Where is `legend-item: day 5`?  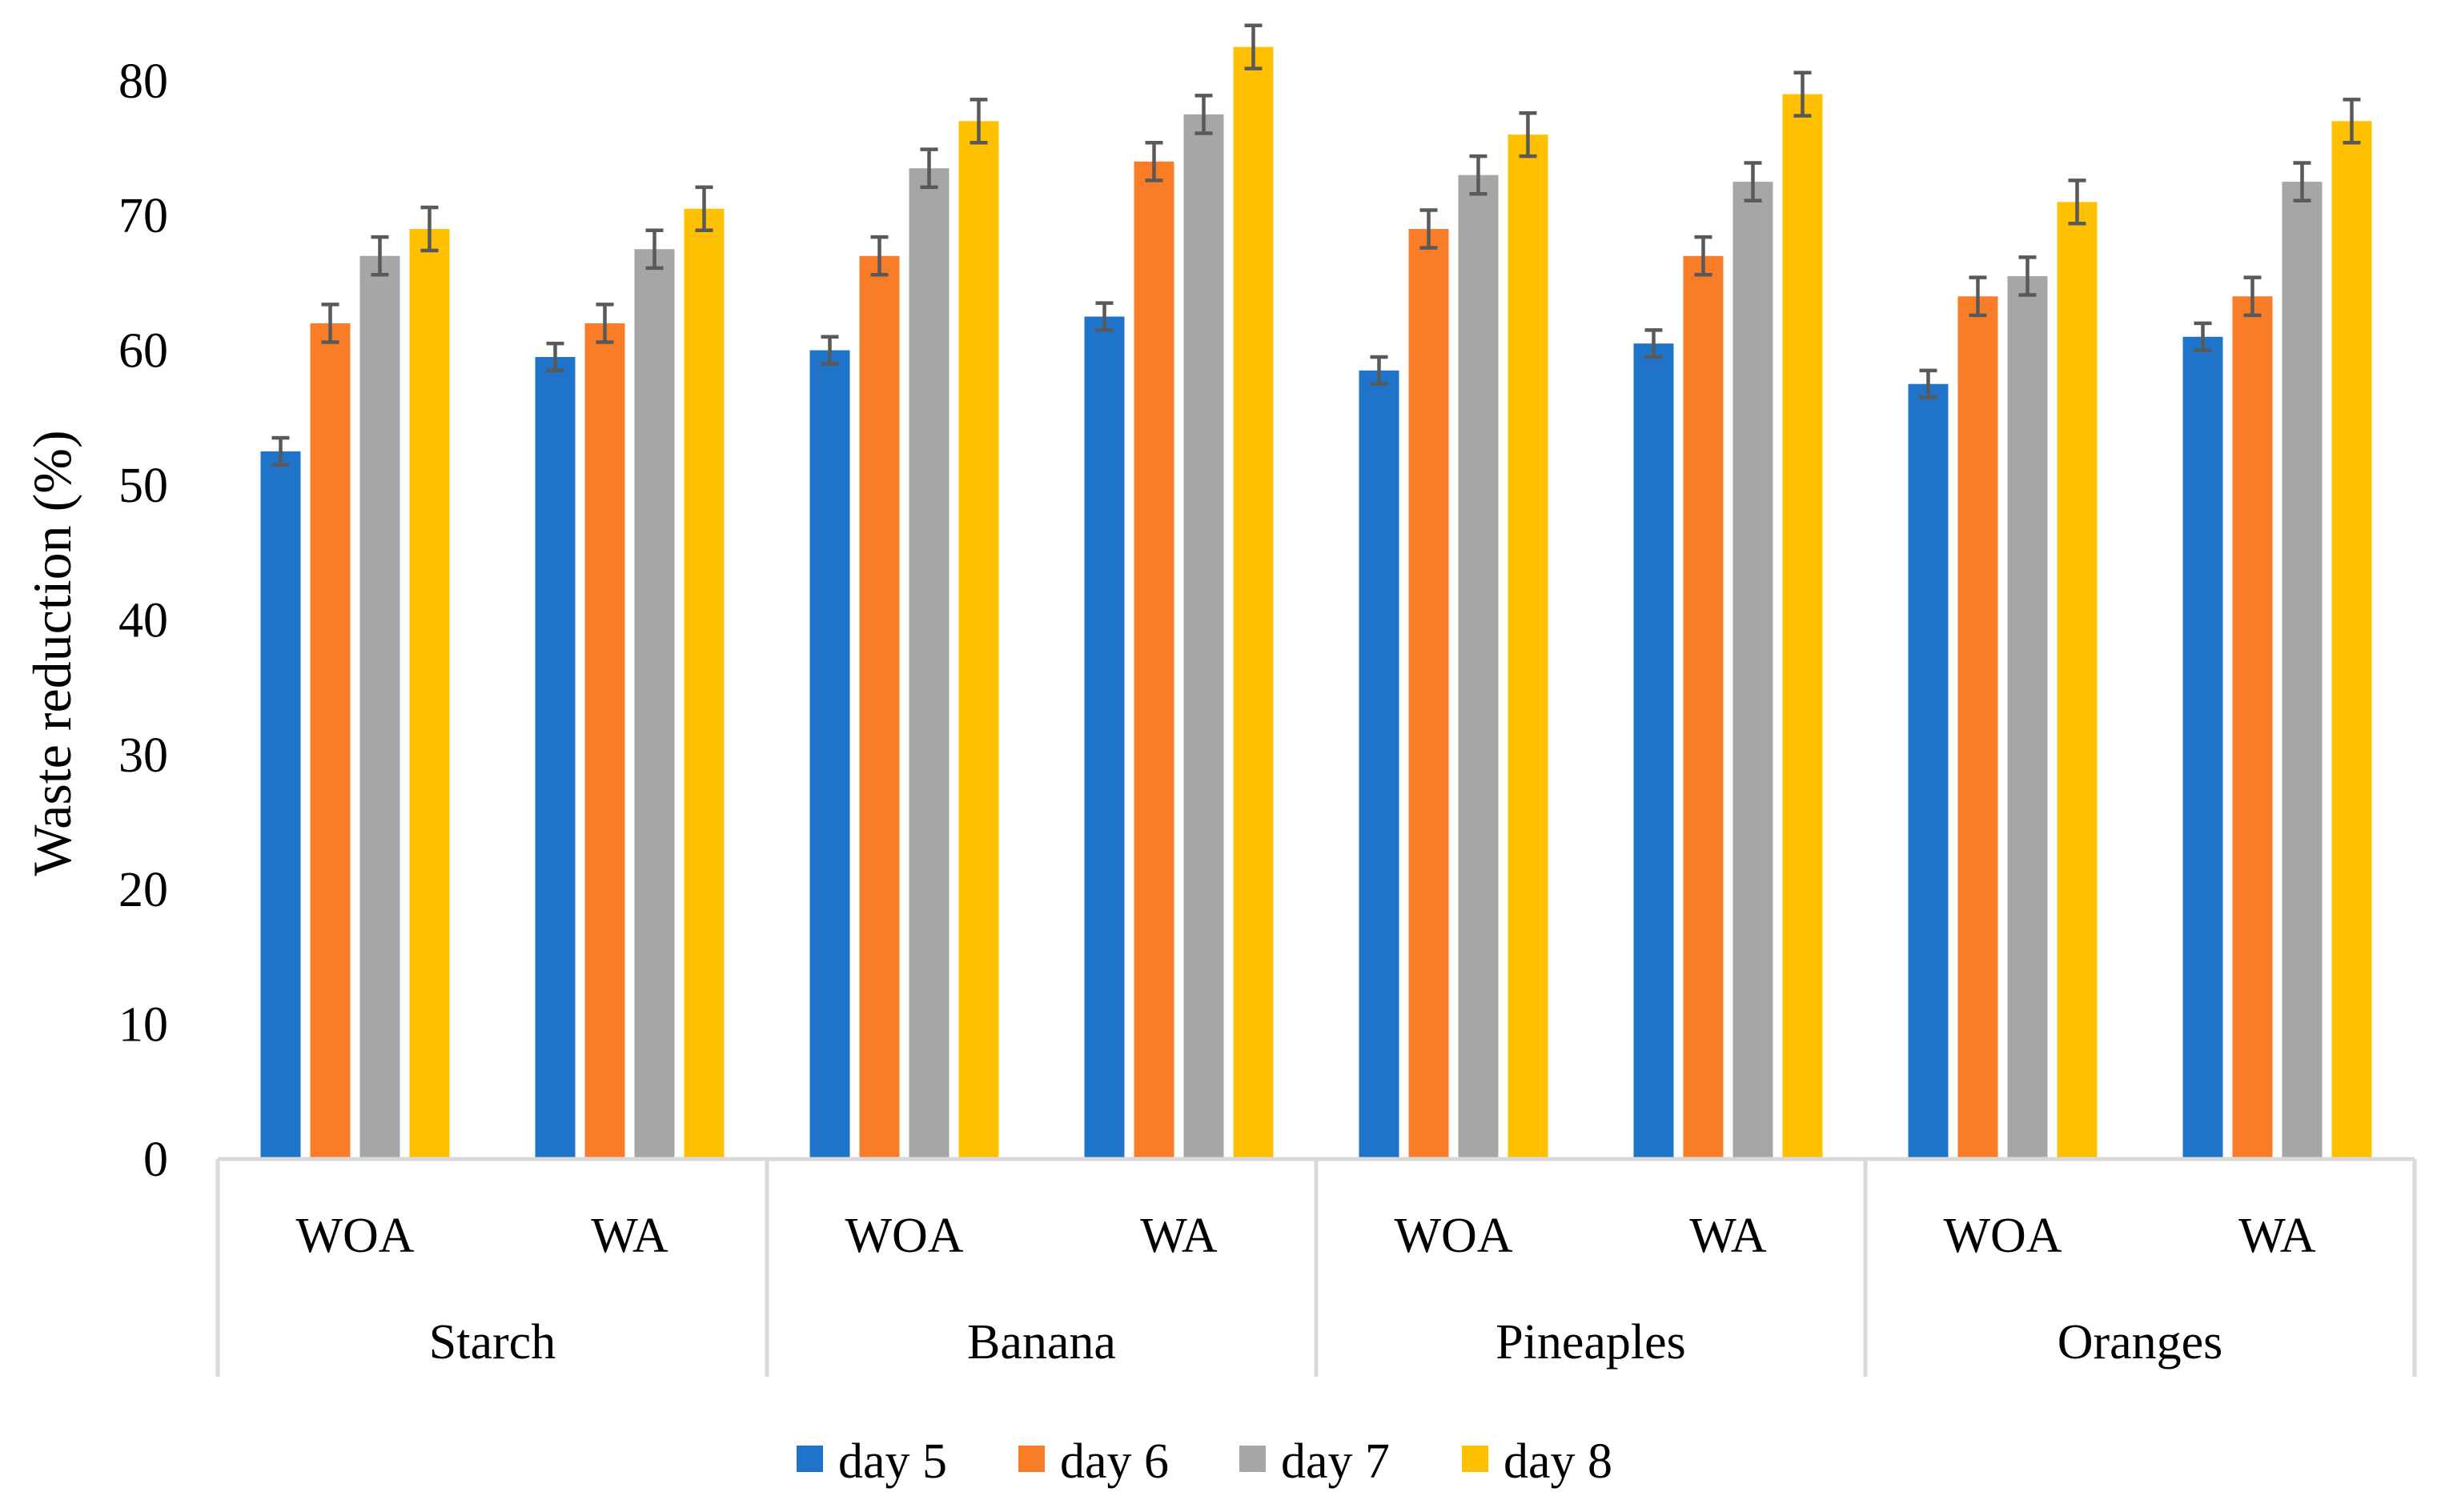 legend-item: day 5 is located at coordinates (872, 1462).